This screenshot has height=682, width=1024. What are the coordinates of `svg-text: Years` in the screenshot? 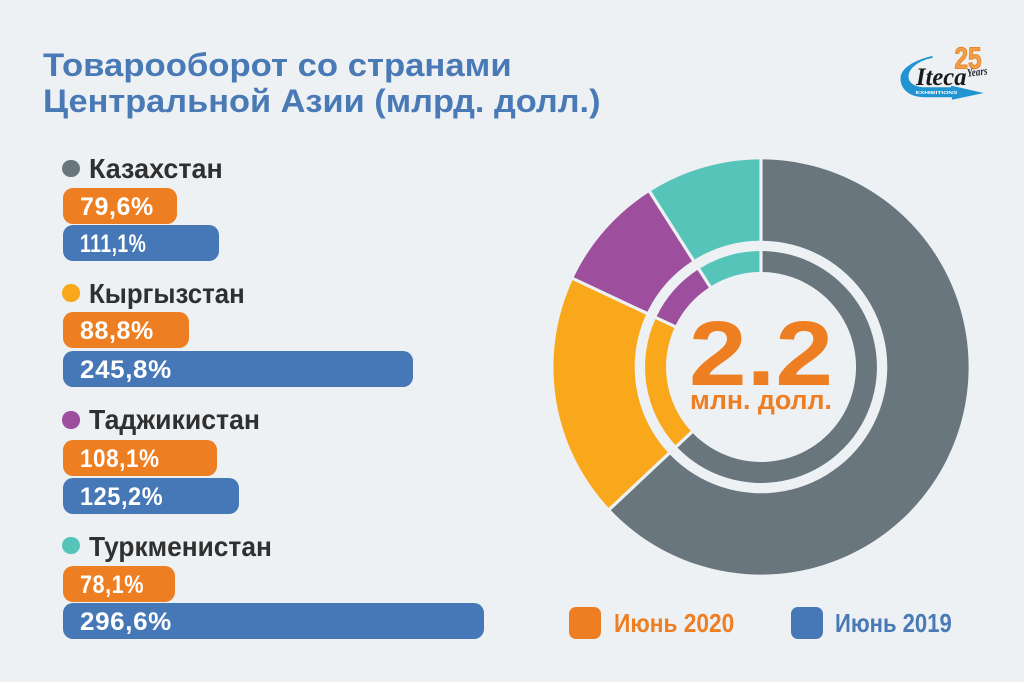 It's located at (977, 72).